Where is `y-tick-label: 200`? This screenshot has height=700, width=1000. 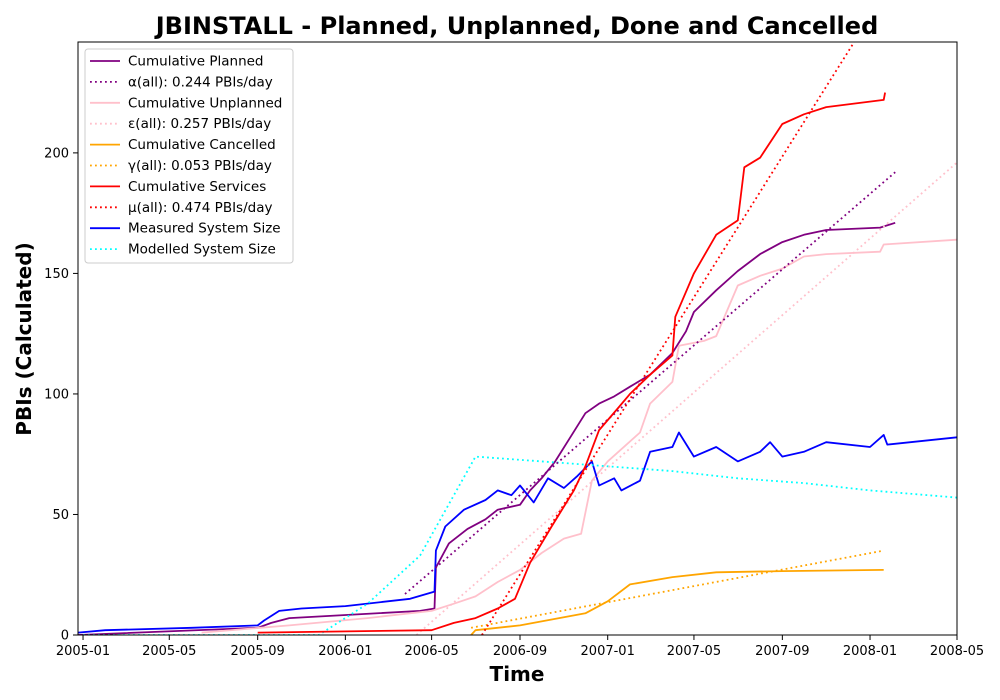 y-tick-label: 200 is located at coordinates (56, 153).